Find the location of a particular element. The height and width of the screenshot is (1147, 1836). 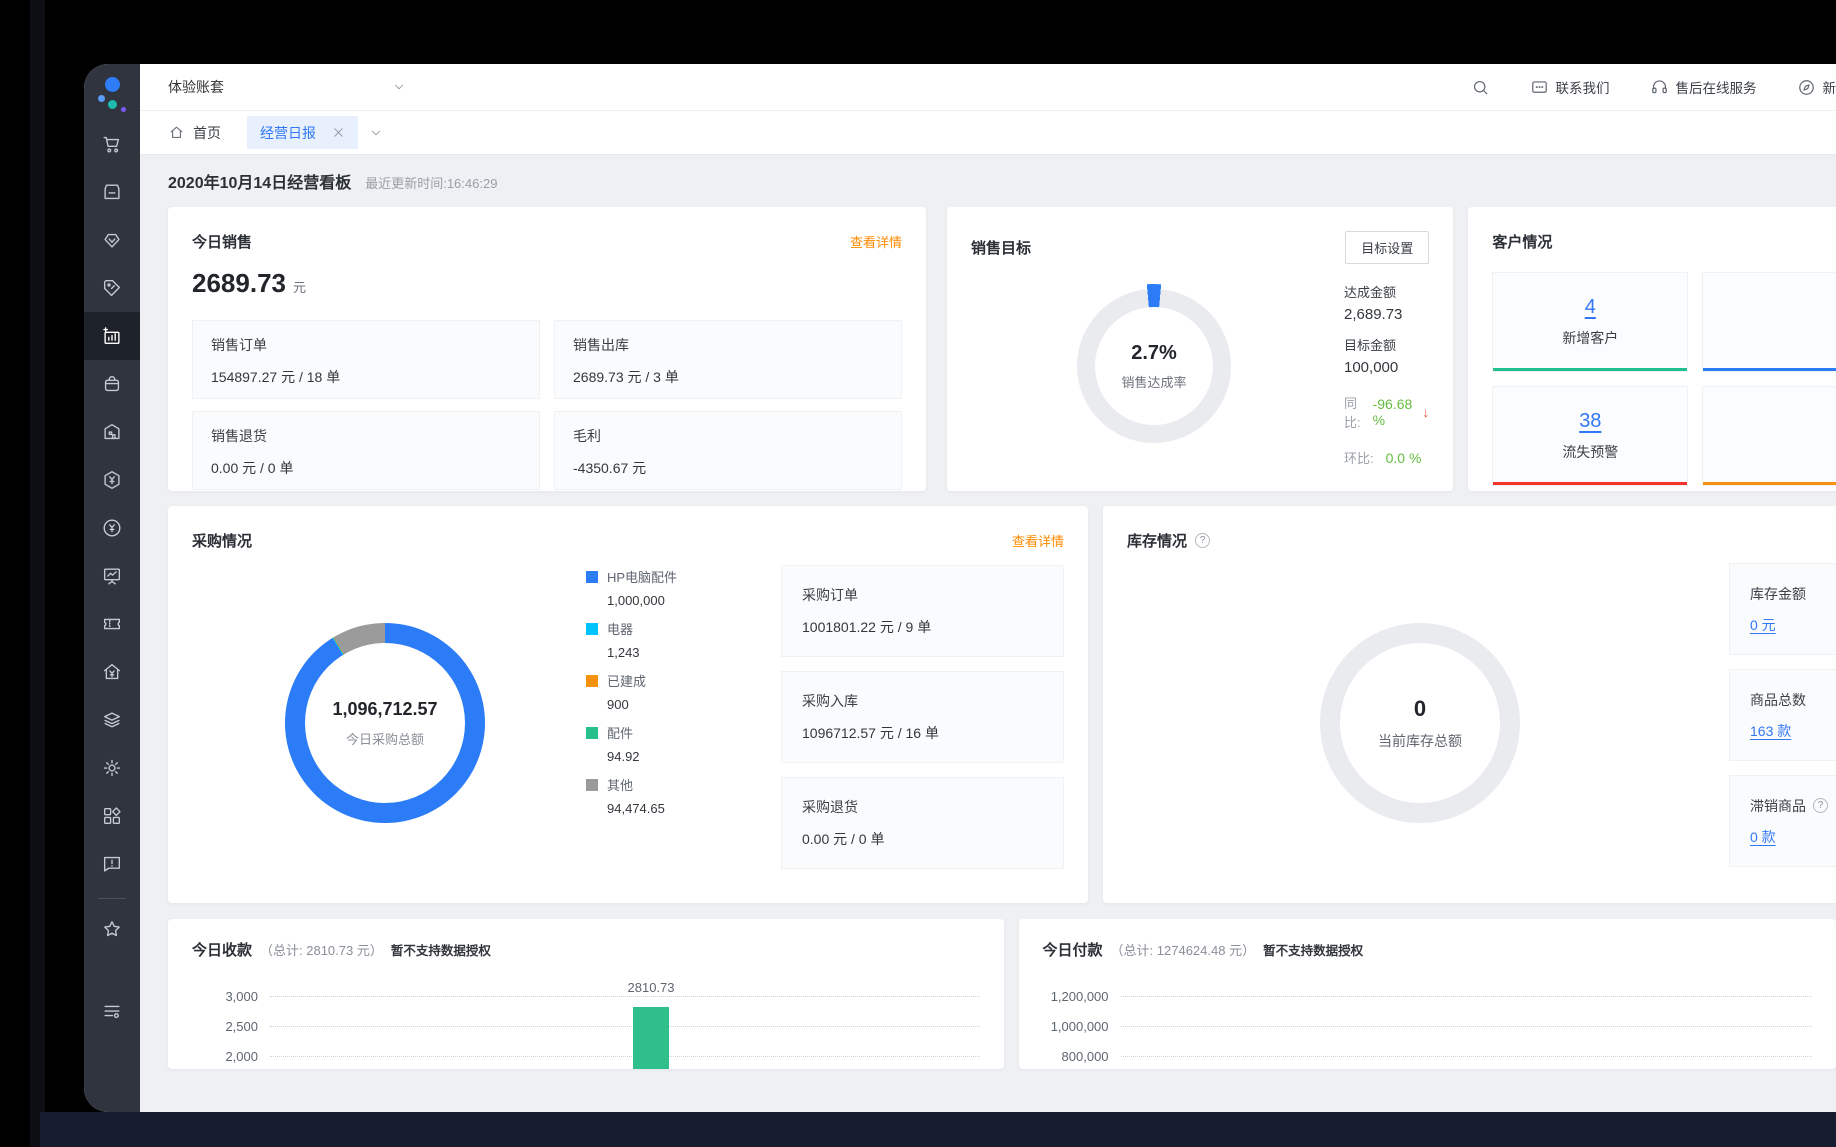

sidebar-item-apps is located at coordinates (112, 816).